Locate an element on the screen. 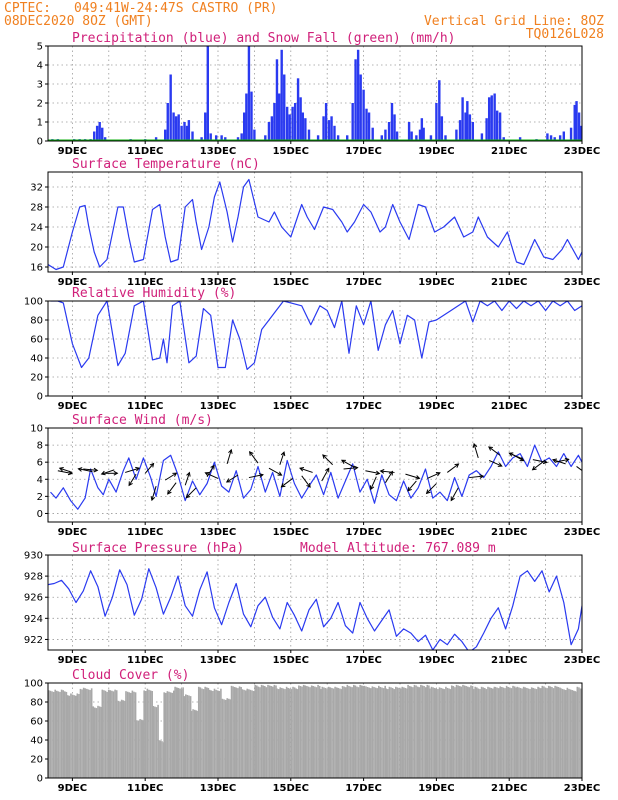 The height and width of the screenshot is (800, 618). precipitation-ytick-label: 5 is located at coordinates (40, 47).